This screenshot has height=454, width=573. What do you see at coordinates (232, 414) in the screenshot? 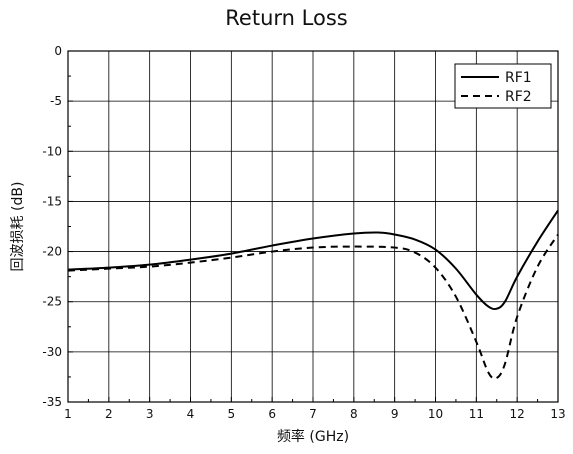
I see `x-tick-label: 5` at bounding box center [232, 414].